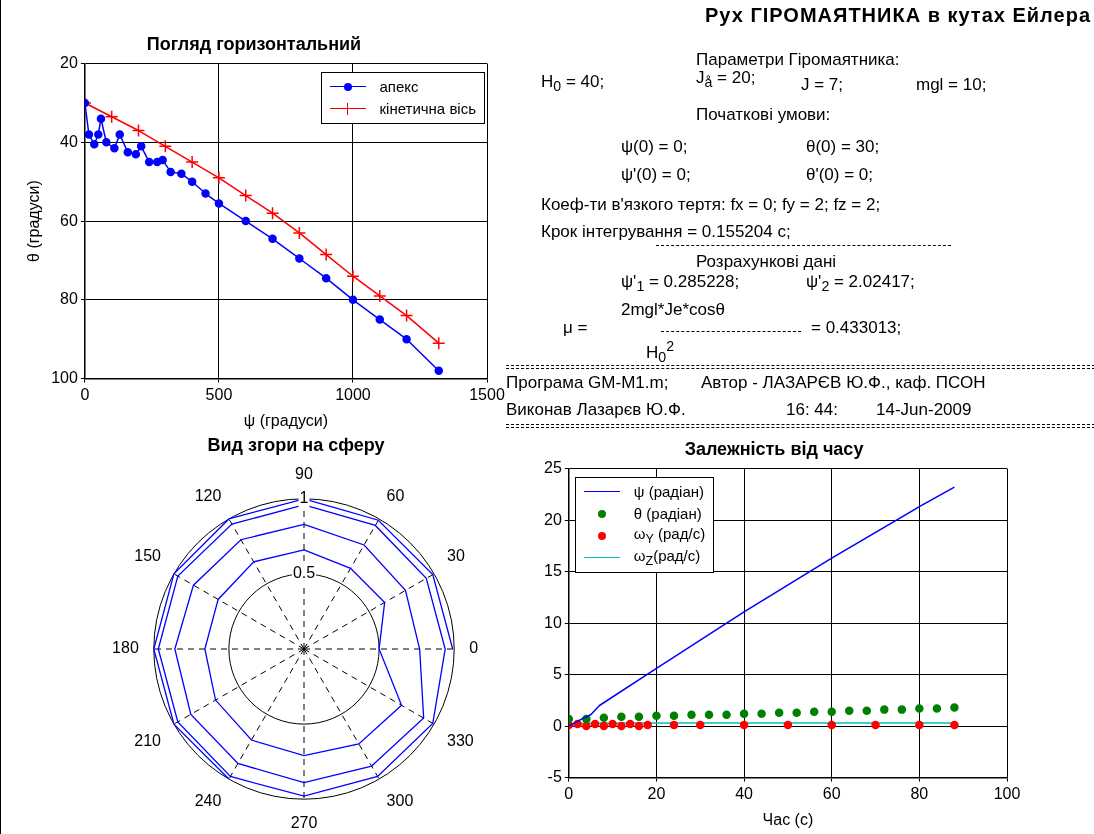  I want to click on spoke-label: 120, so click(208, 495).